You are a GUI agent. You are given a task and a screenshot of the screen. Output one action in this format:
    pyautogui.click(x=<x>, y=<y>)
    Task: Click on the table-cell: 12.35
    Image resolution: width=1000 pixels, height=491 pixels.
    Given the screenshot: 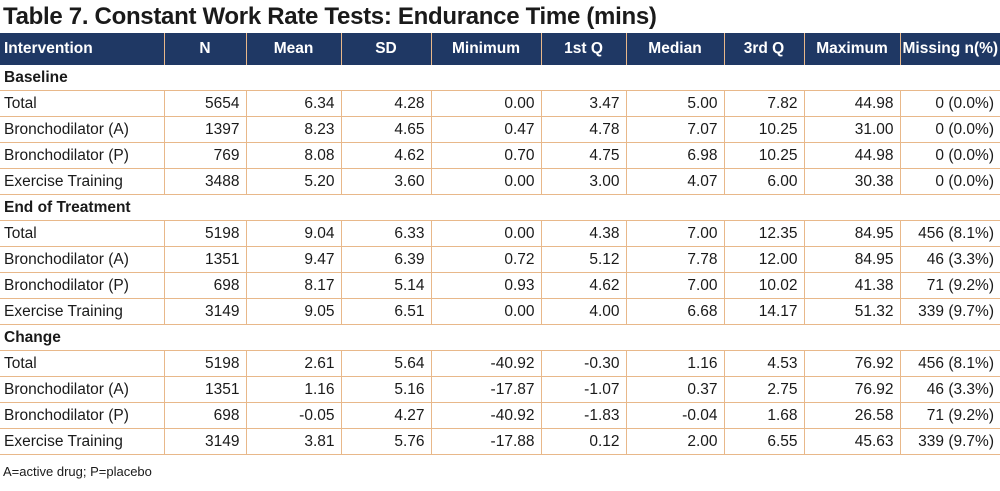 What is the action you would take?
    pyautogui.click(x=764, y=233)
    